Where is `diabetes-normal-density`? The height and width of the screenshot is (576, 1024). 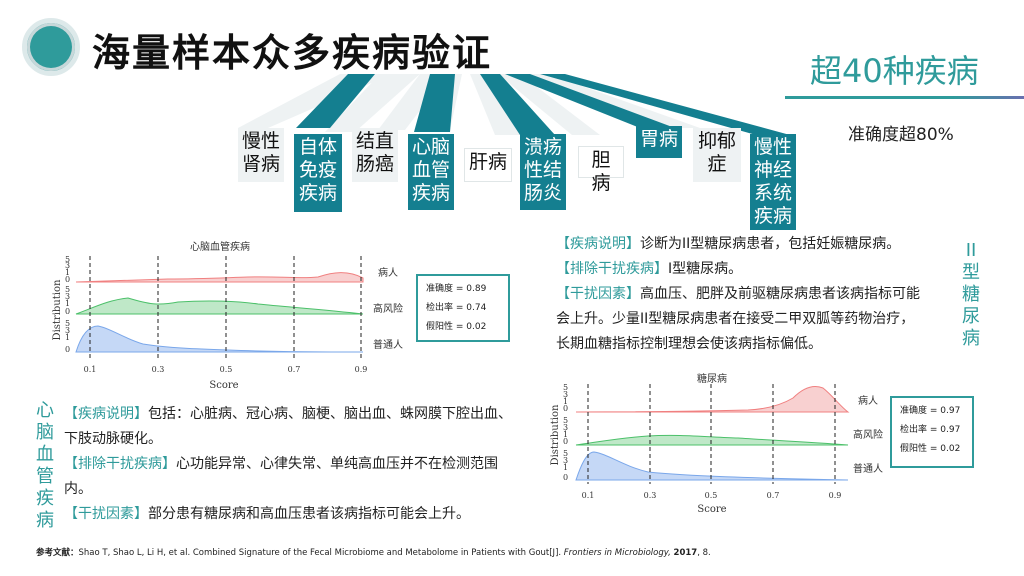
diabetes-normal-density is located at coordinates (712, 466).